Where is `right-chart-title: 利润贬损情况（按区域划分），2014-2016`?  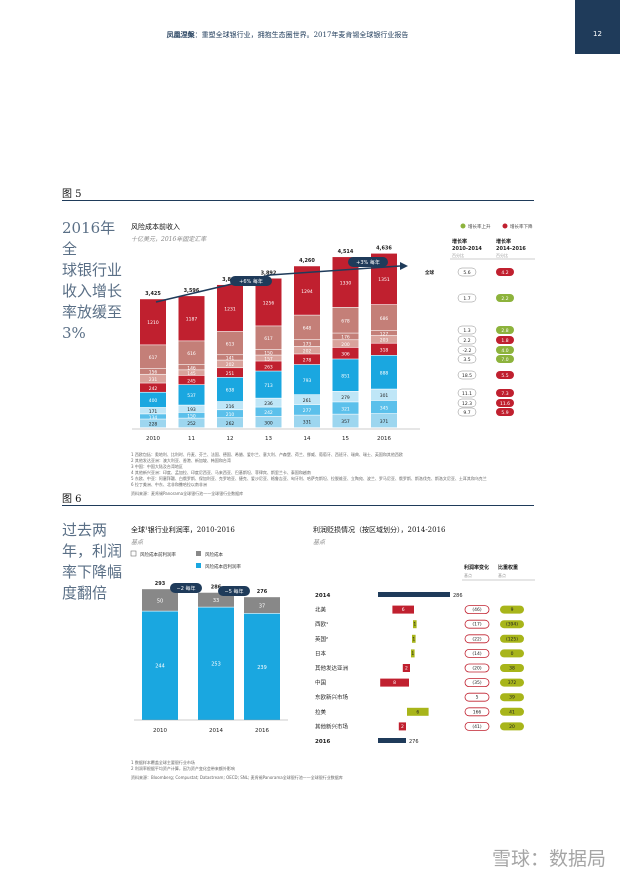
right-chart-title: 利润贬损情况（按区域划分），2014-2016 is located at coordinates (379, 530).